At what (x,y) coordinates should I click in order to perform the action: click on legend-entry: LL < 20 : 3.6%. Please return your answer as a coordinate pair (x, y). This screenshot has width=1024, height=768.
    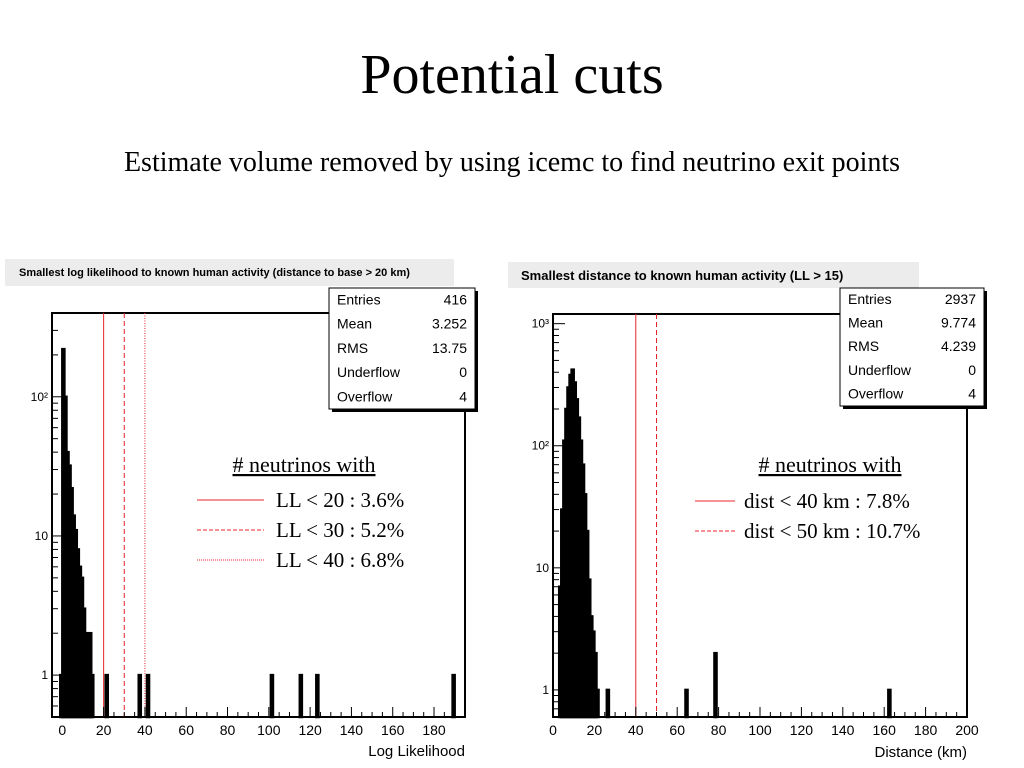
    Looking at the image, I should click on (340, 500).